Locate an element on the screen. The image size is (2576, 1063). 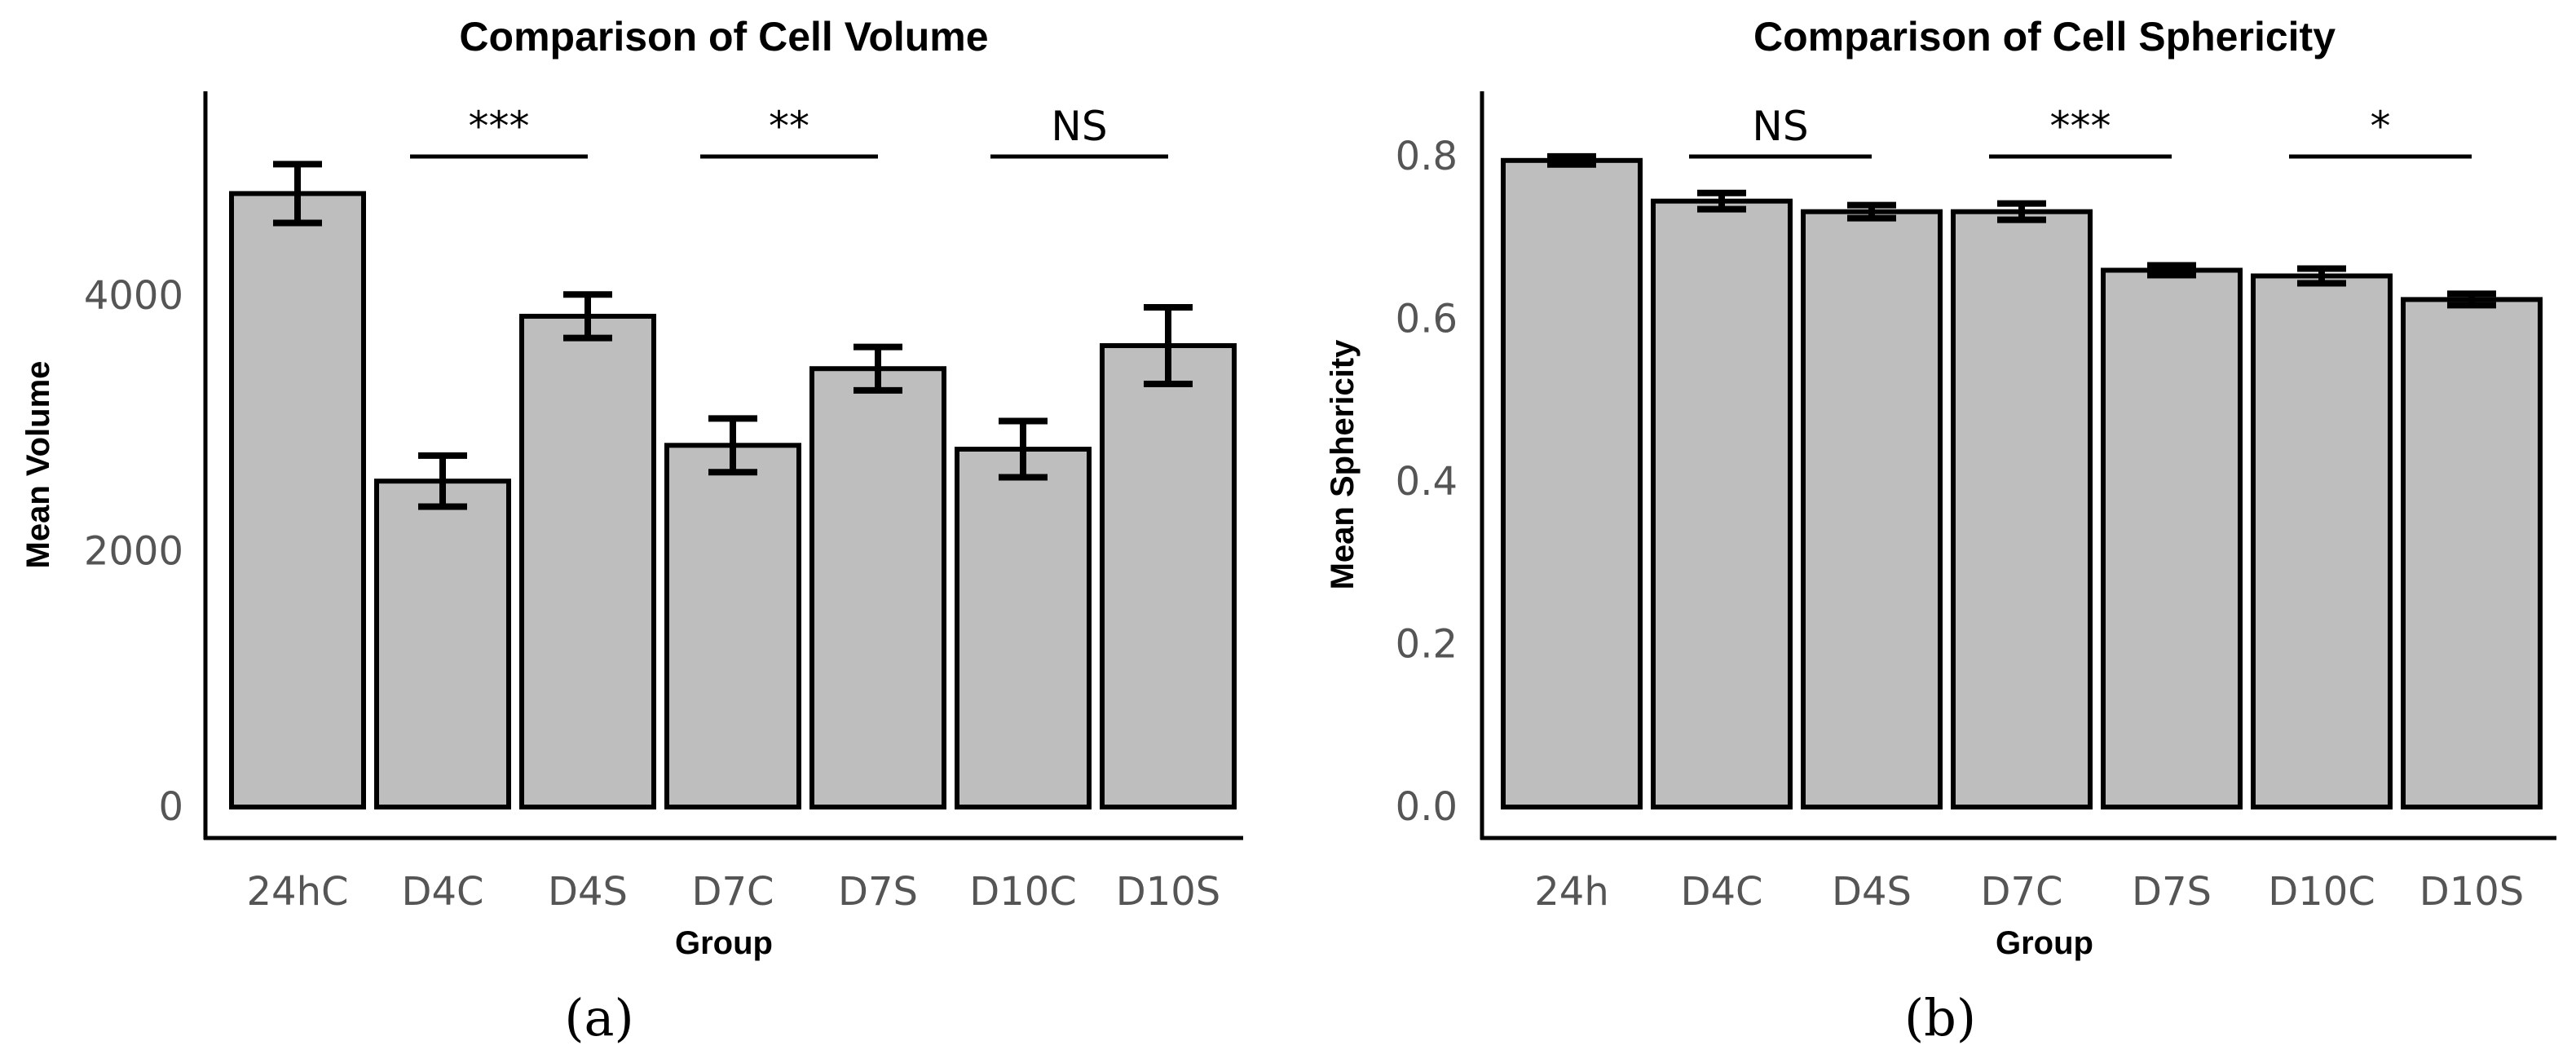
y-tick-label: 0.4 is located at coordinates (1427, 482).